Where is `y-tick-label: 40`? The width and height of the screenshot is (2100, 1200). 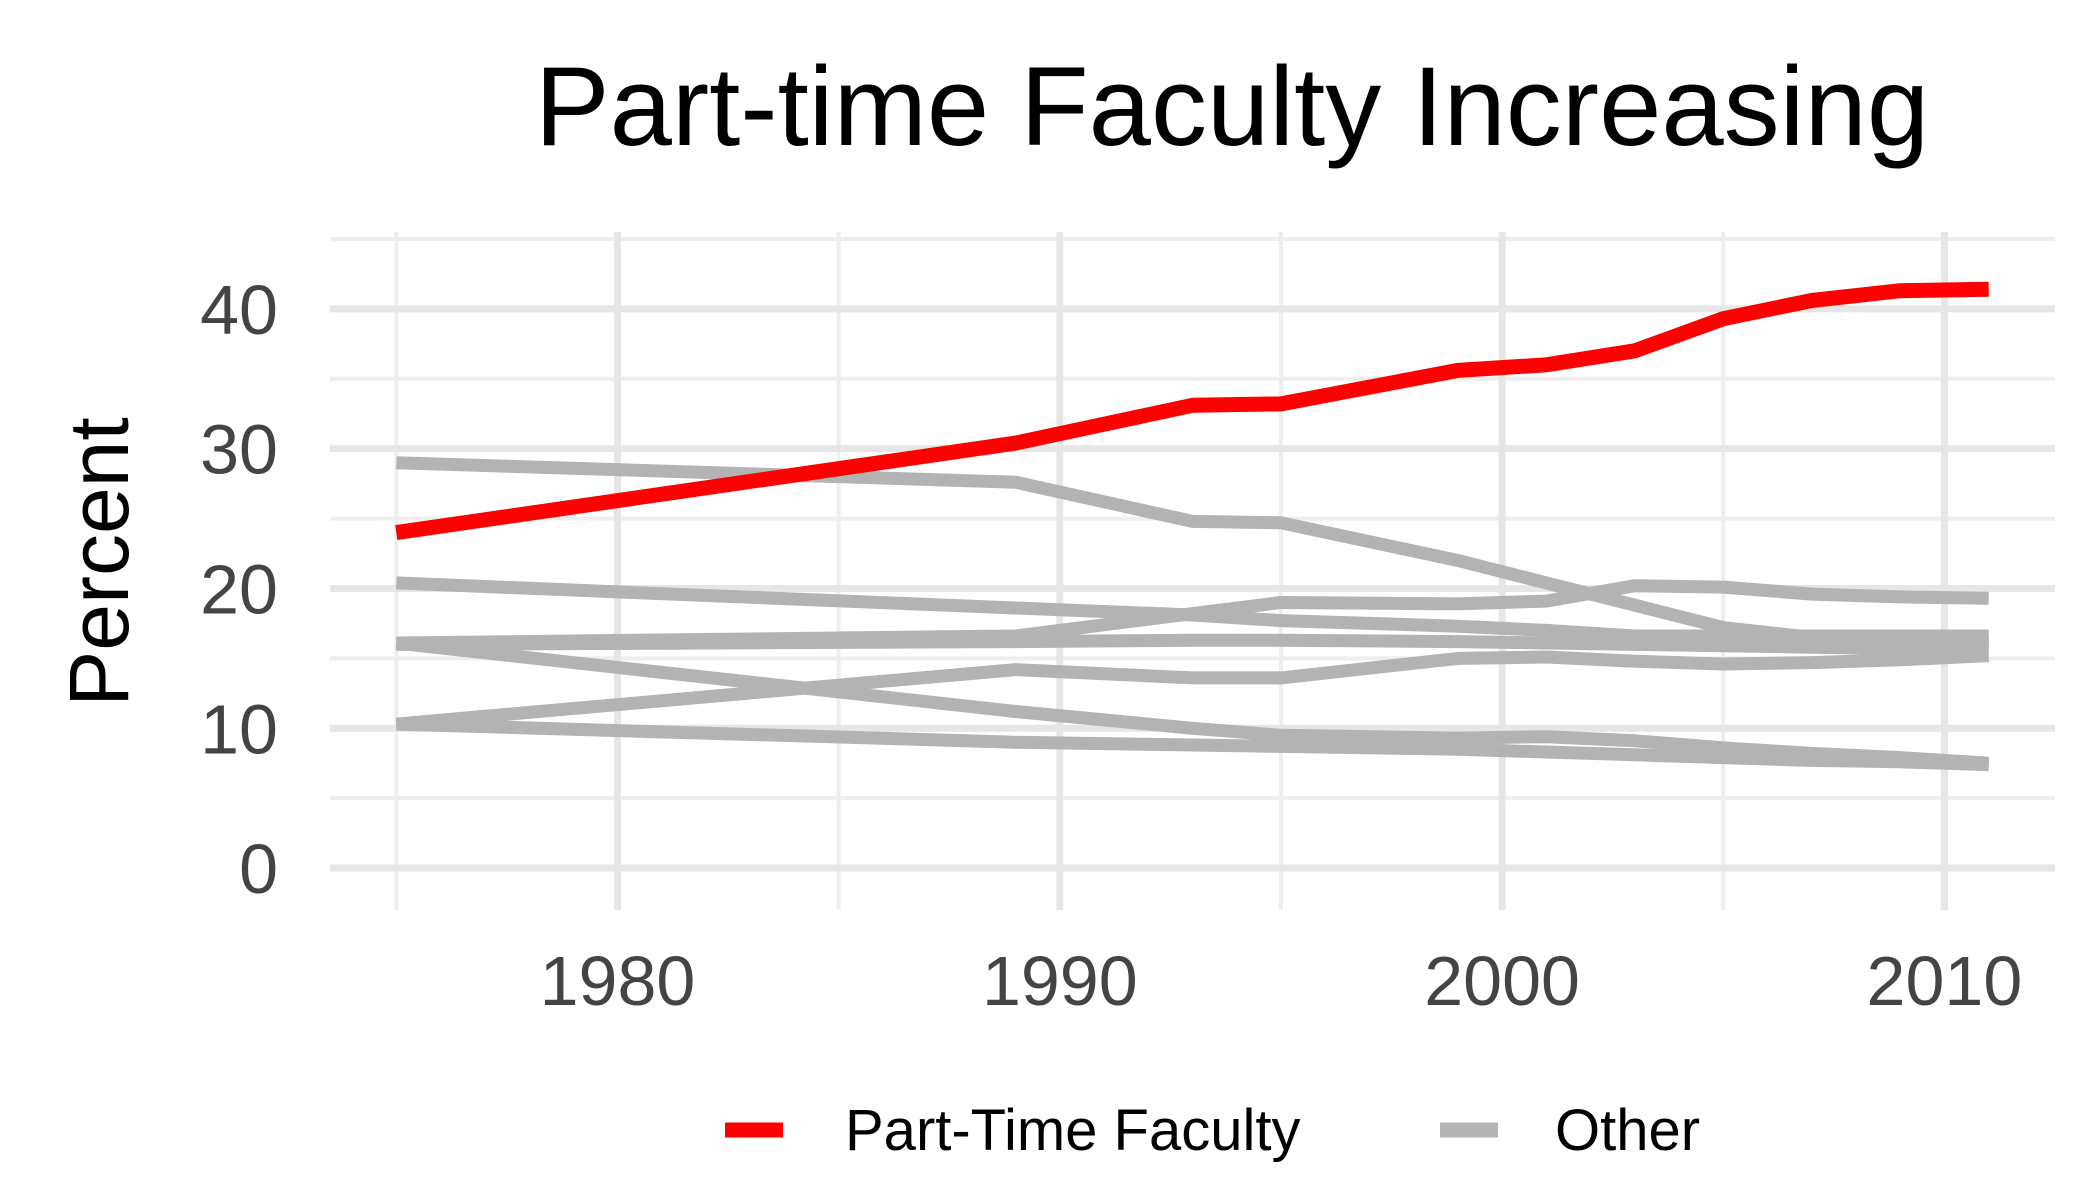
y-tick-label: 40 is located at coordinates (239, 310).